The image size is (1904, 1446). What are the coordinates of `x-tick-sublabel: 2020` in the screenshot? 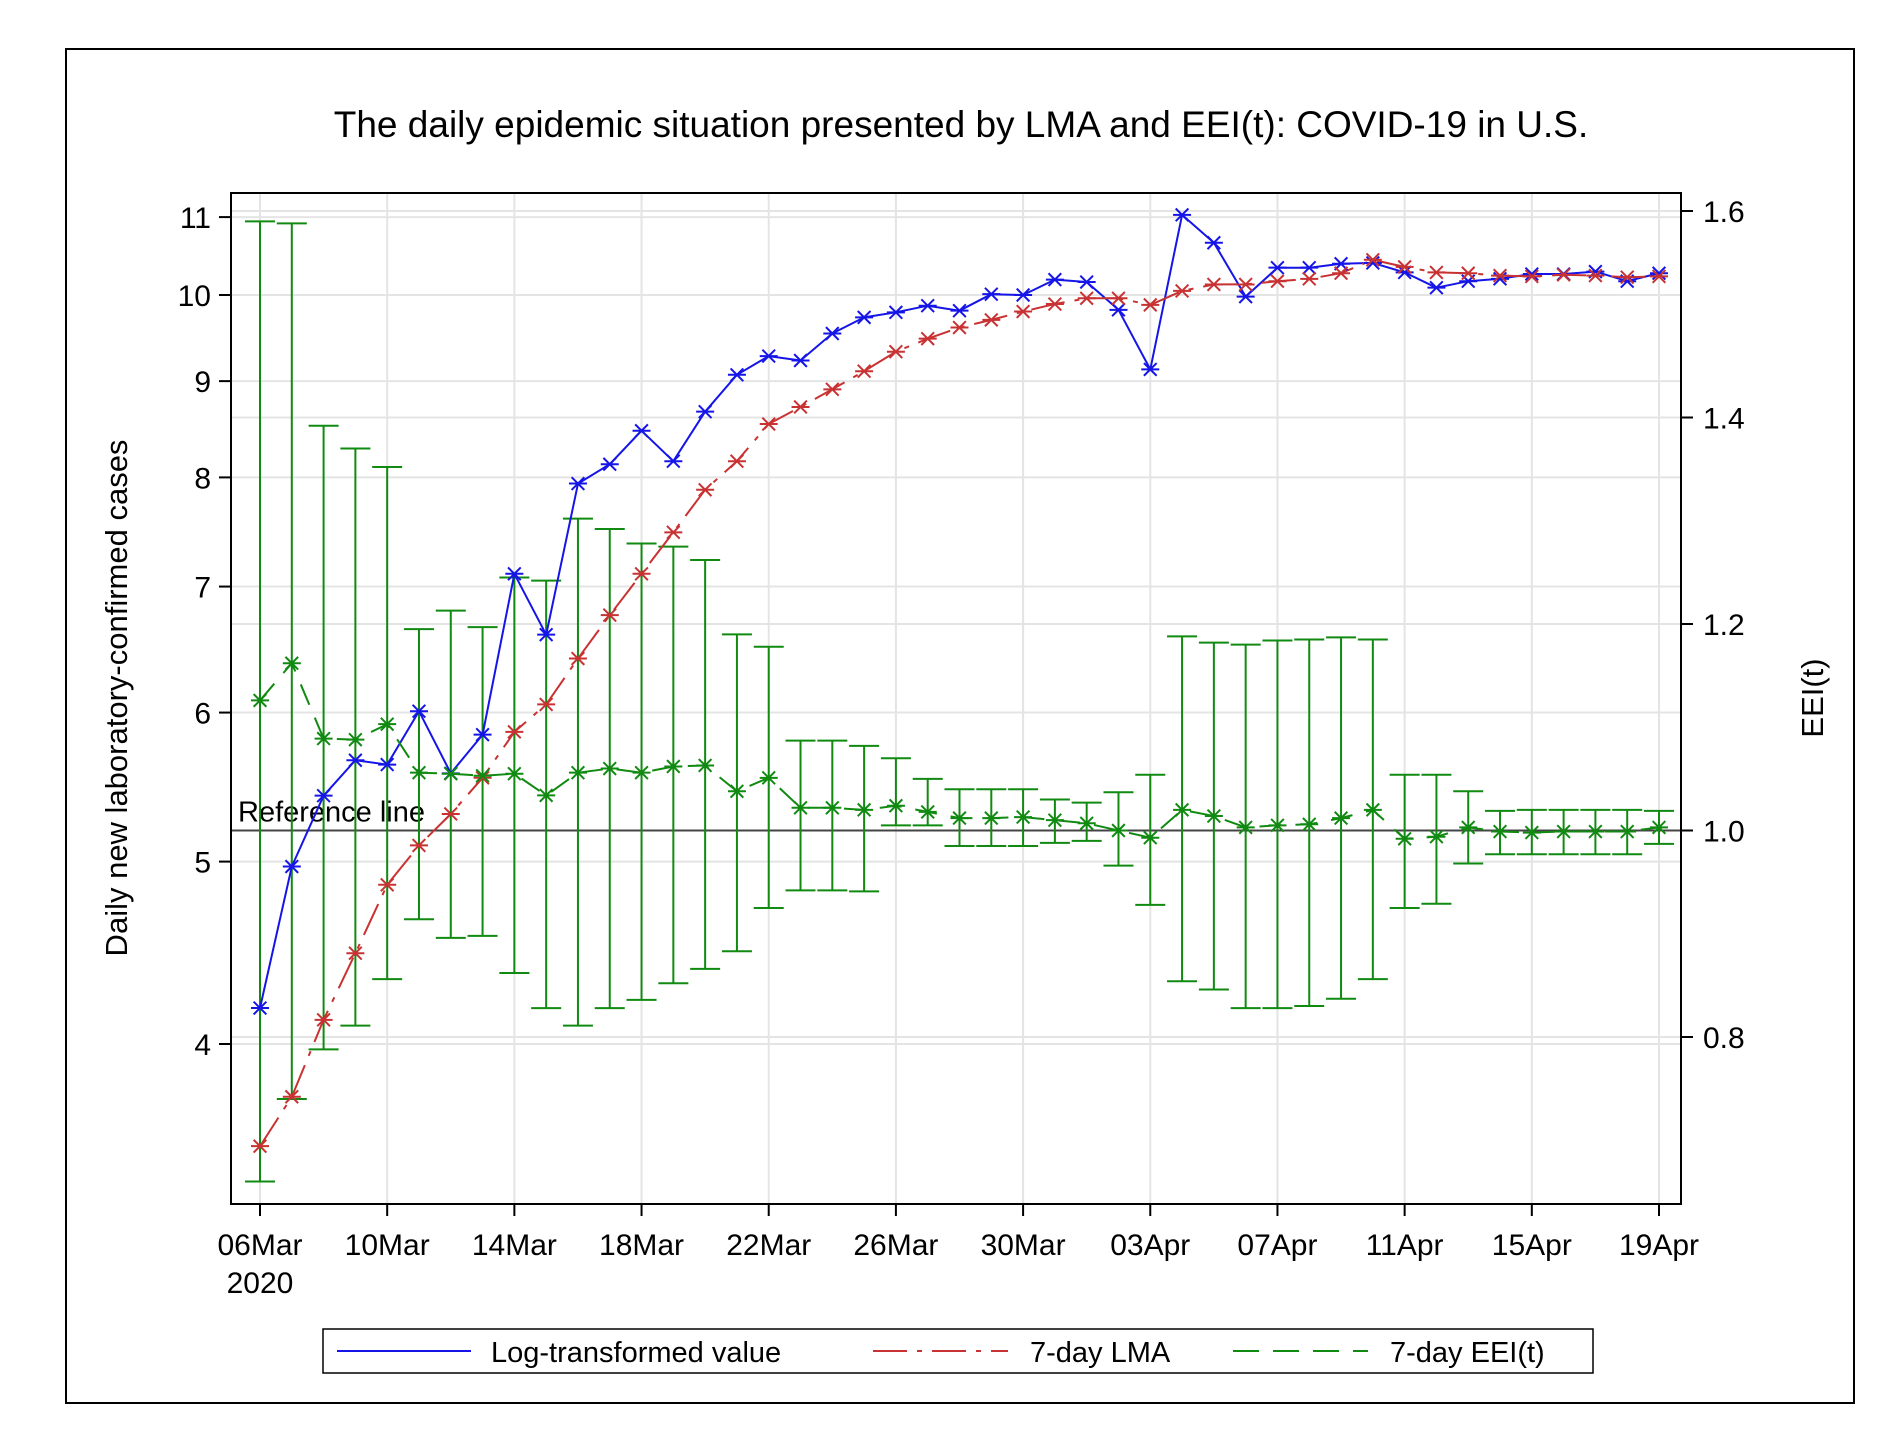 It's located at (260, 1283).